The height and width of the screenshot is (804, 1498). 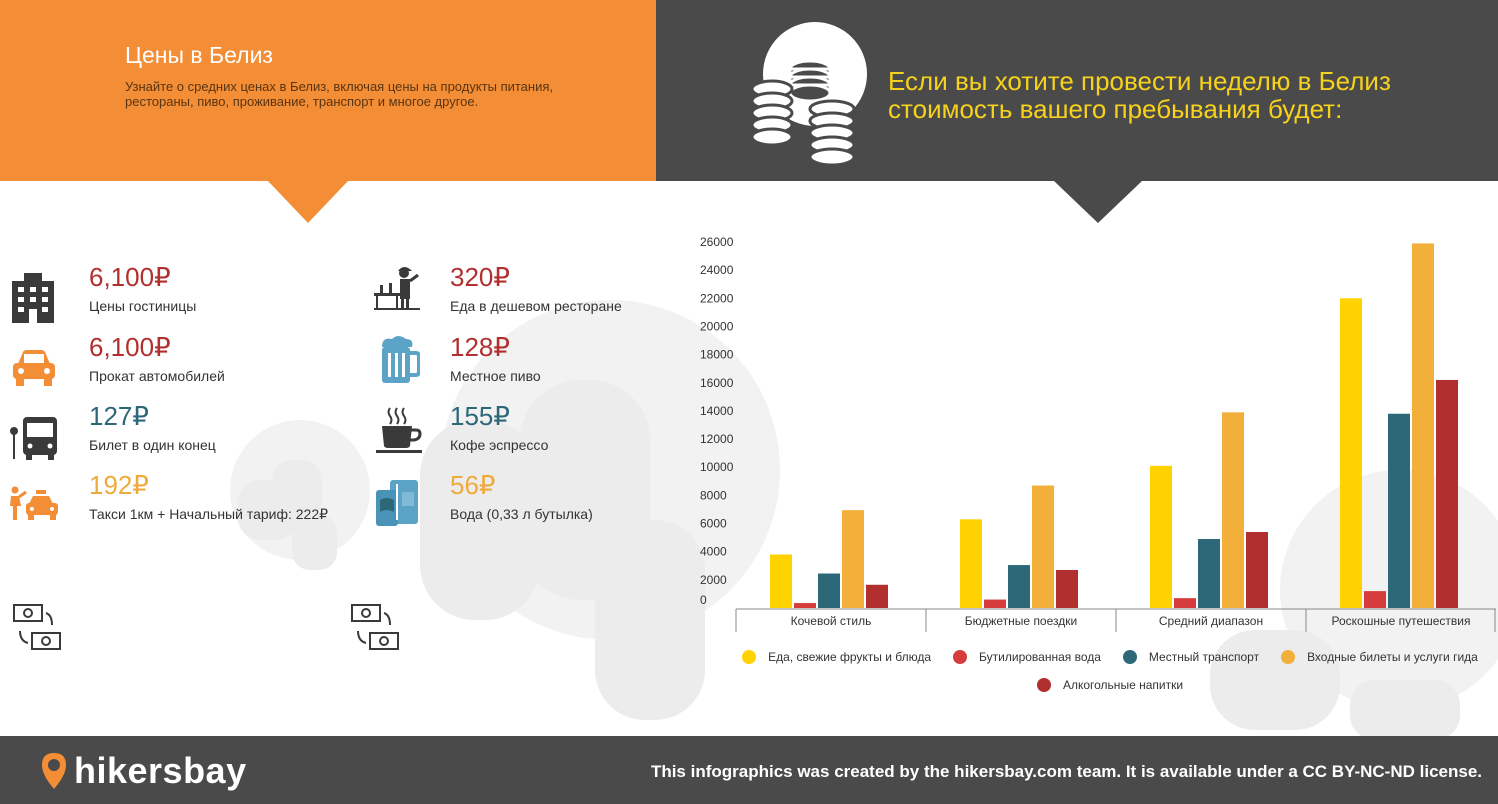 I want to click on header-right-notch, so click(x=1098, y=202).